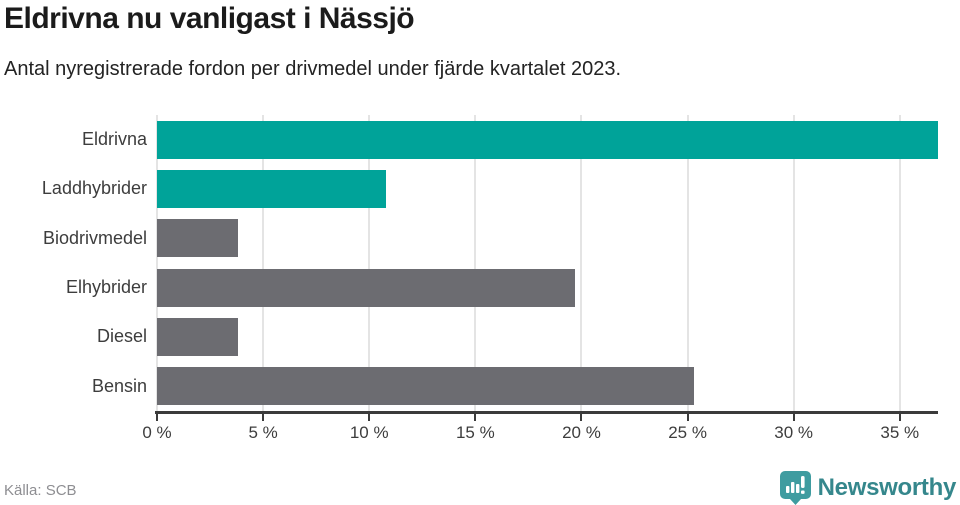  I want to click on category-label: Bensin, so click(119, 385).